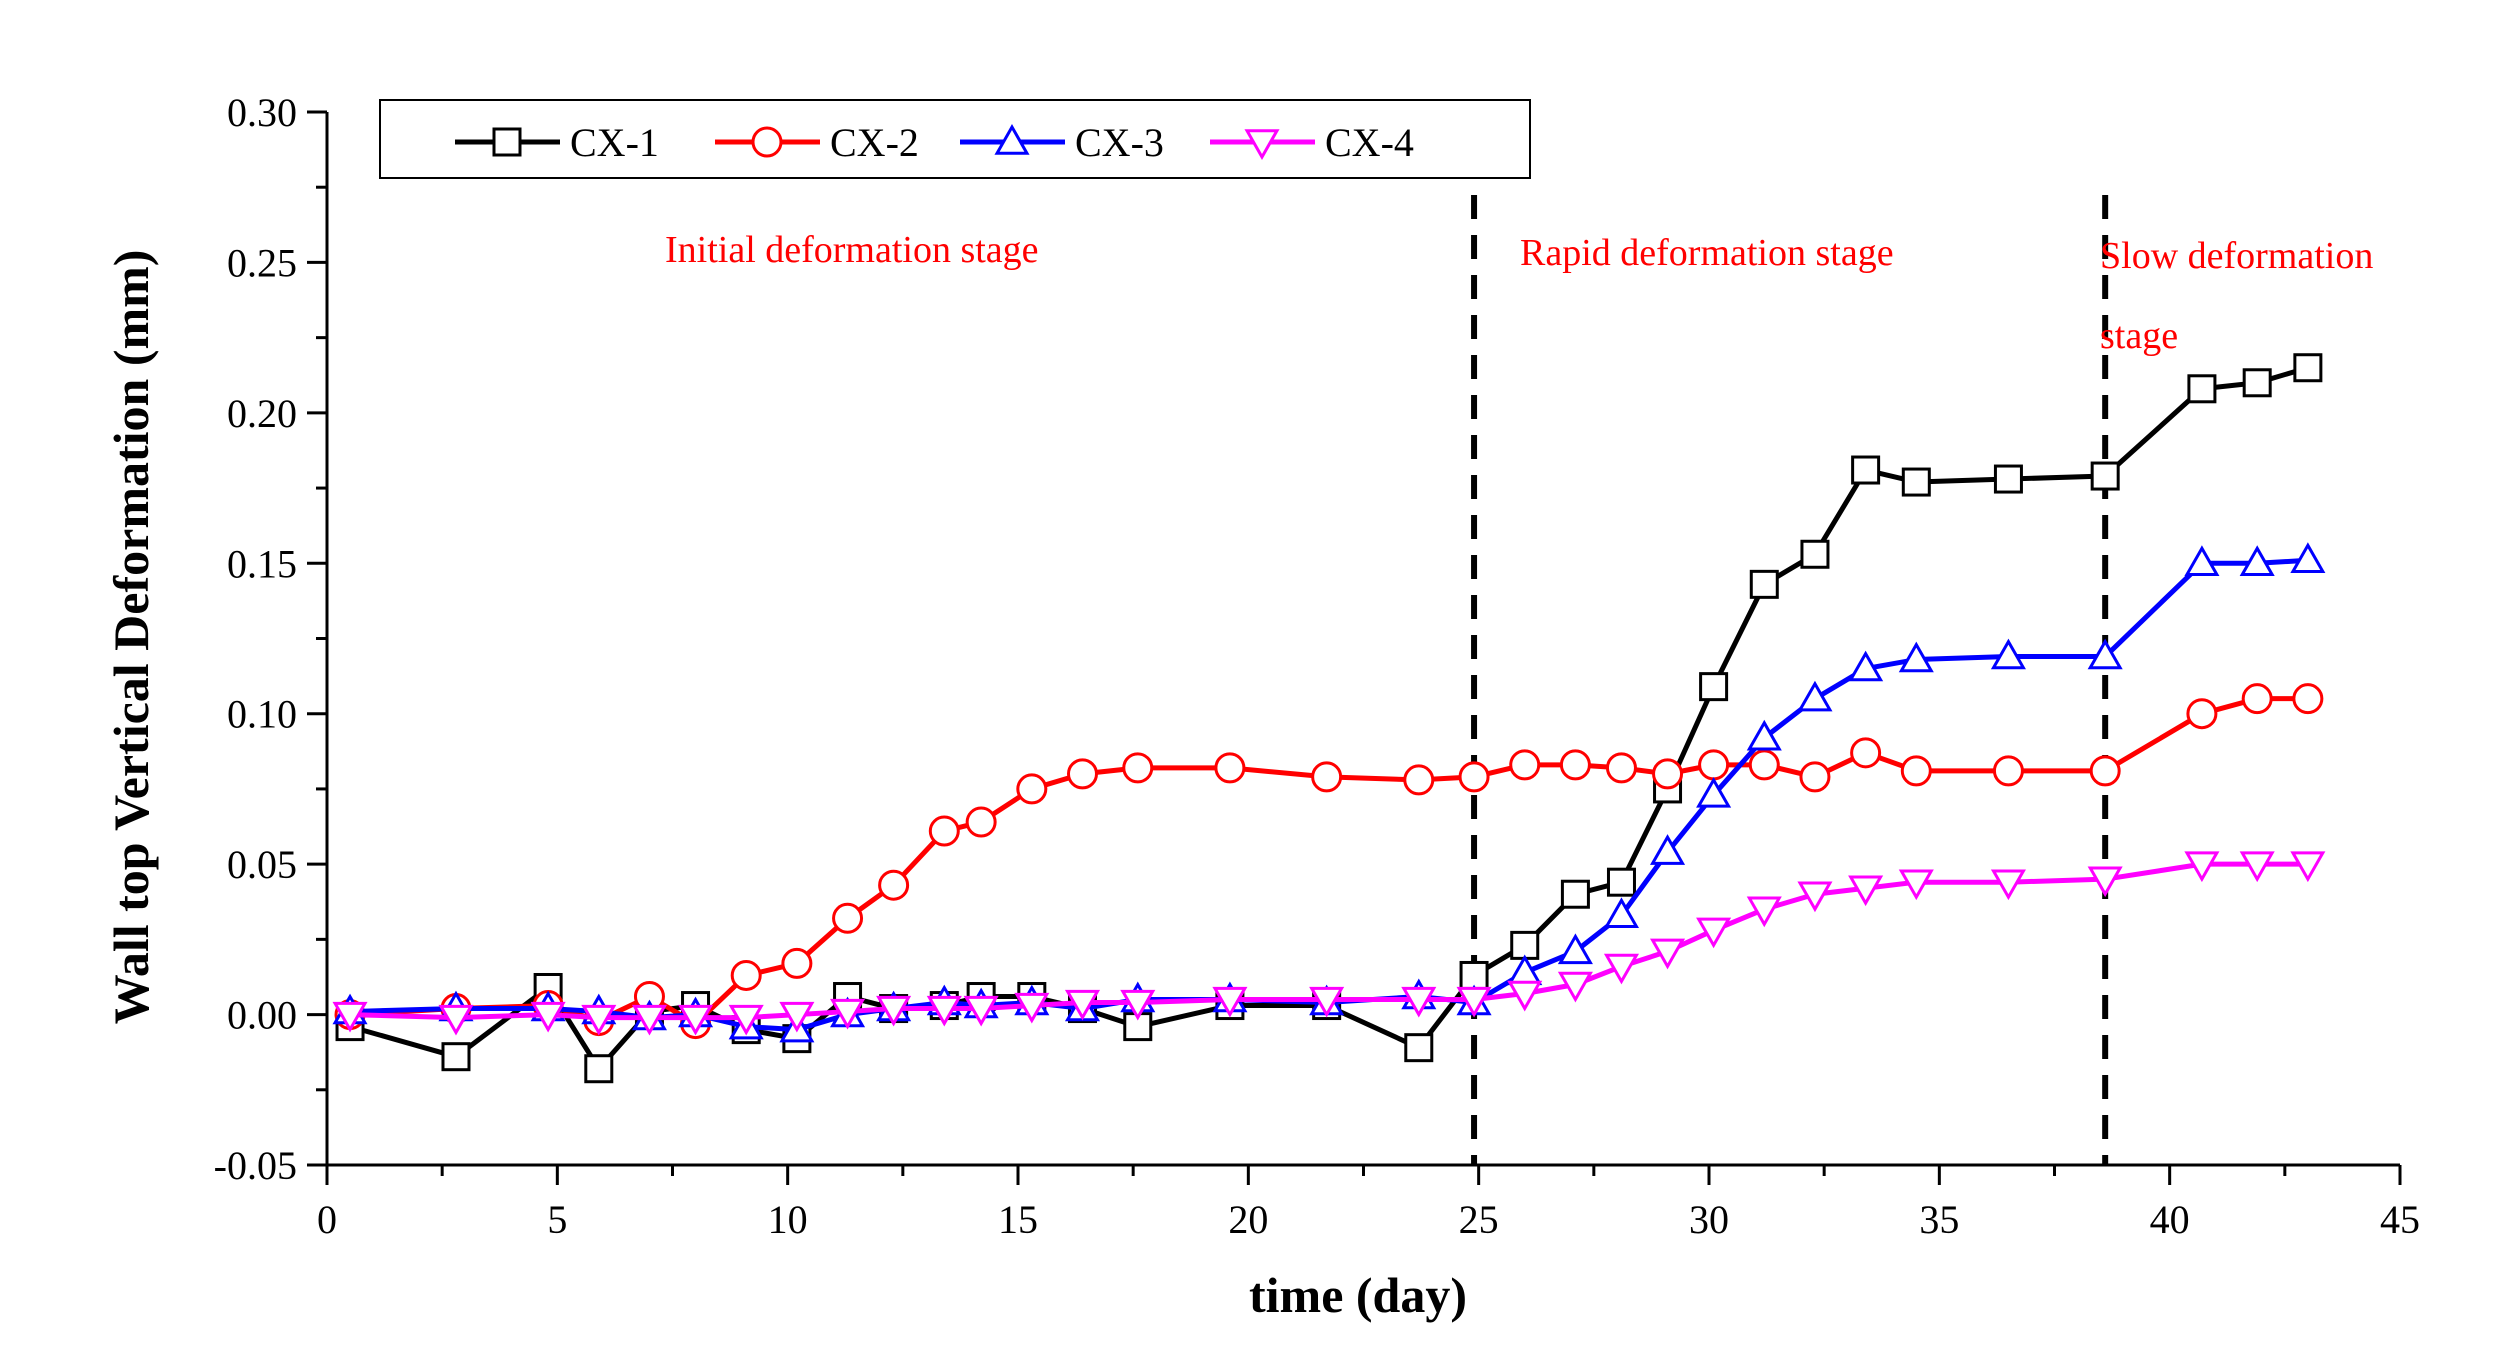 Image resolution: width=2518 pixels, height=1353 pixels. I want to click on y-tick-label: 0.30, so click(262, 112).